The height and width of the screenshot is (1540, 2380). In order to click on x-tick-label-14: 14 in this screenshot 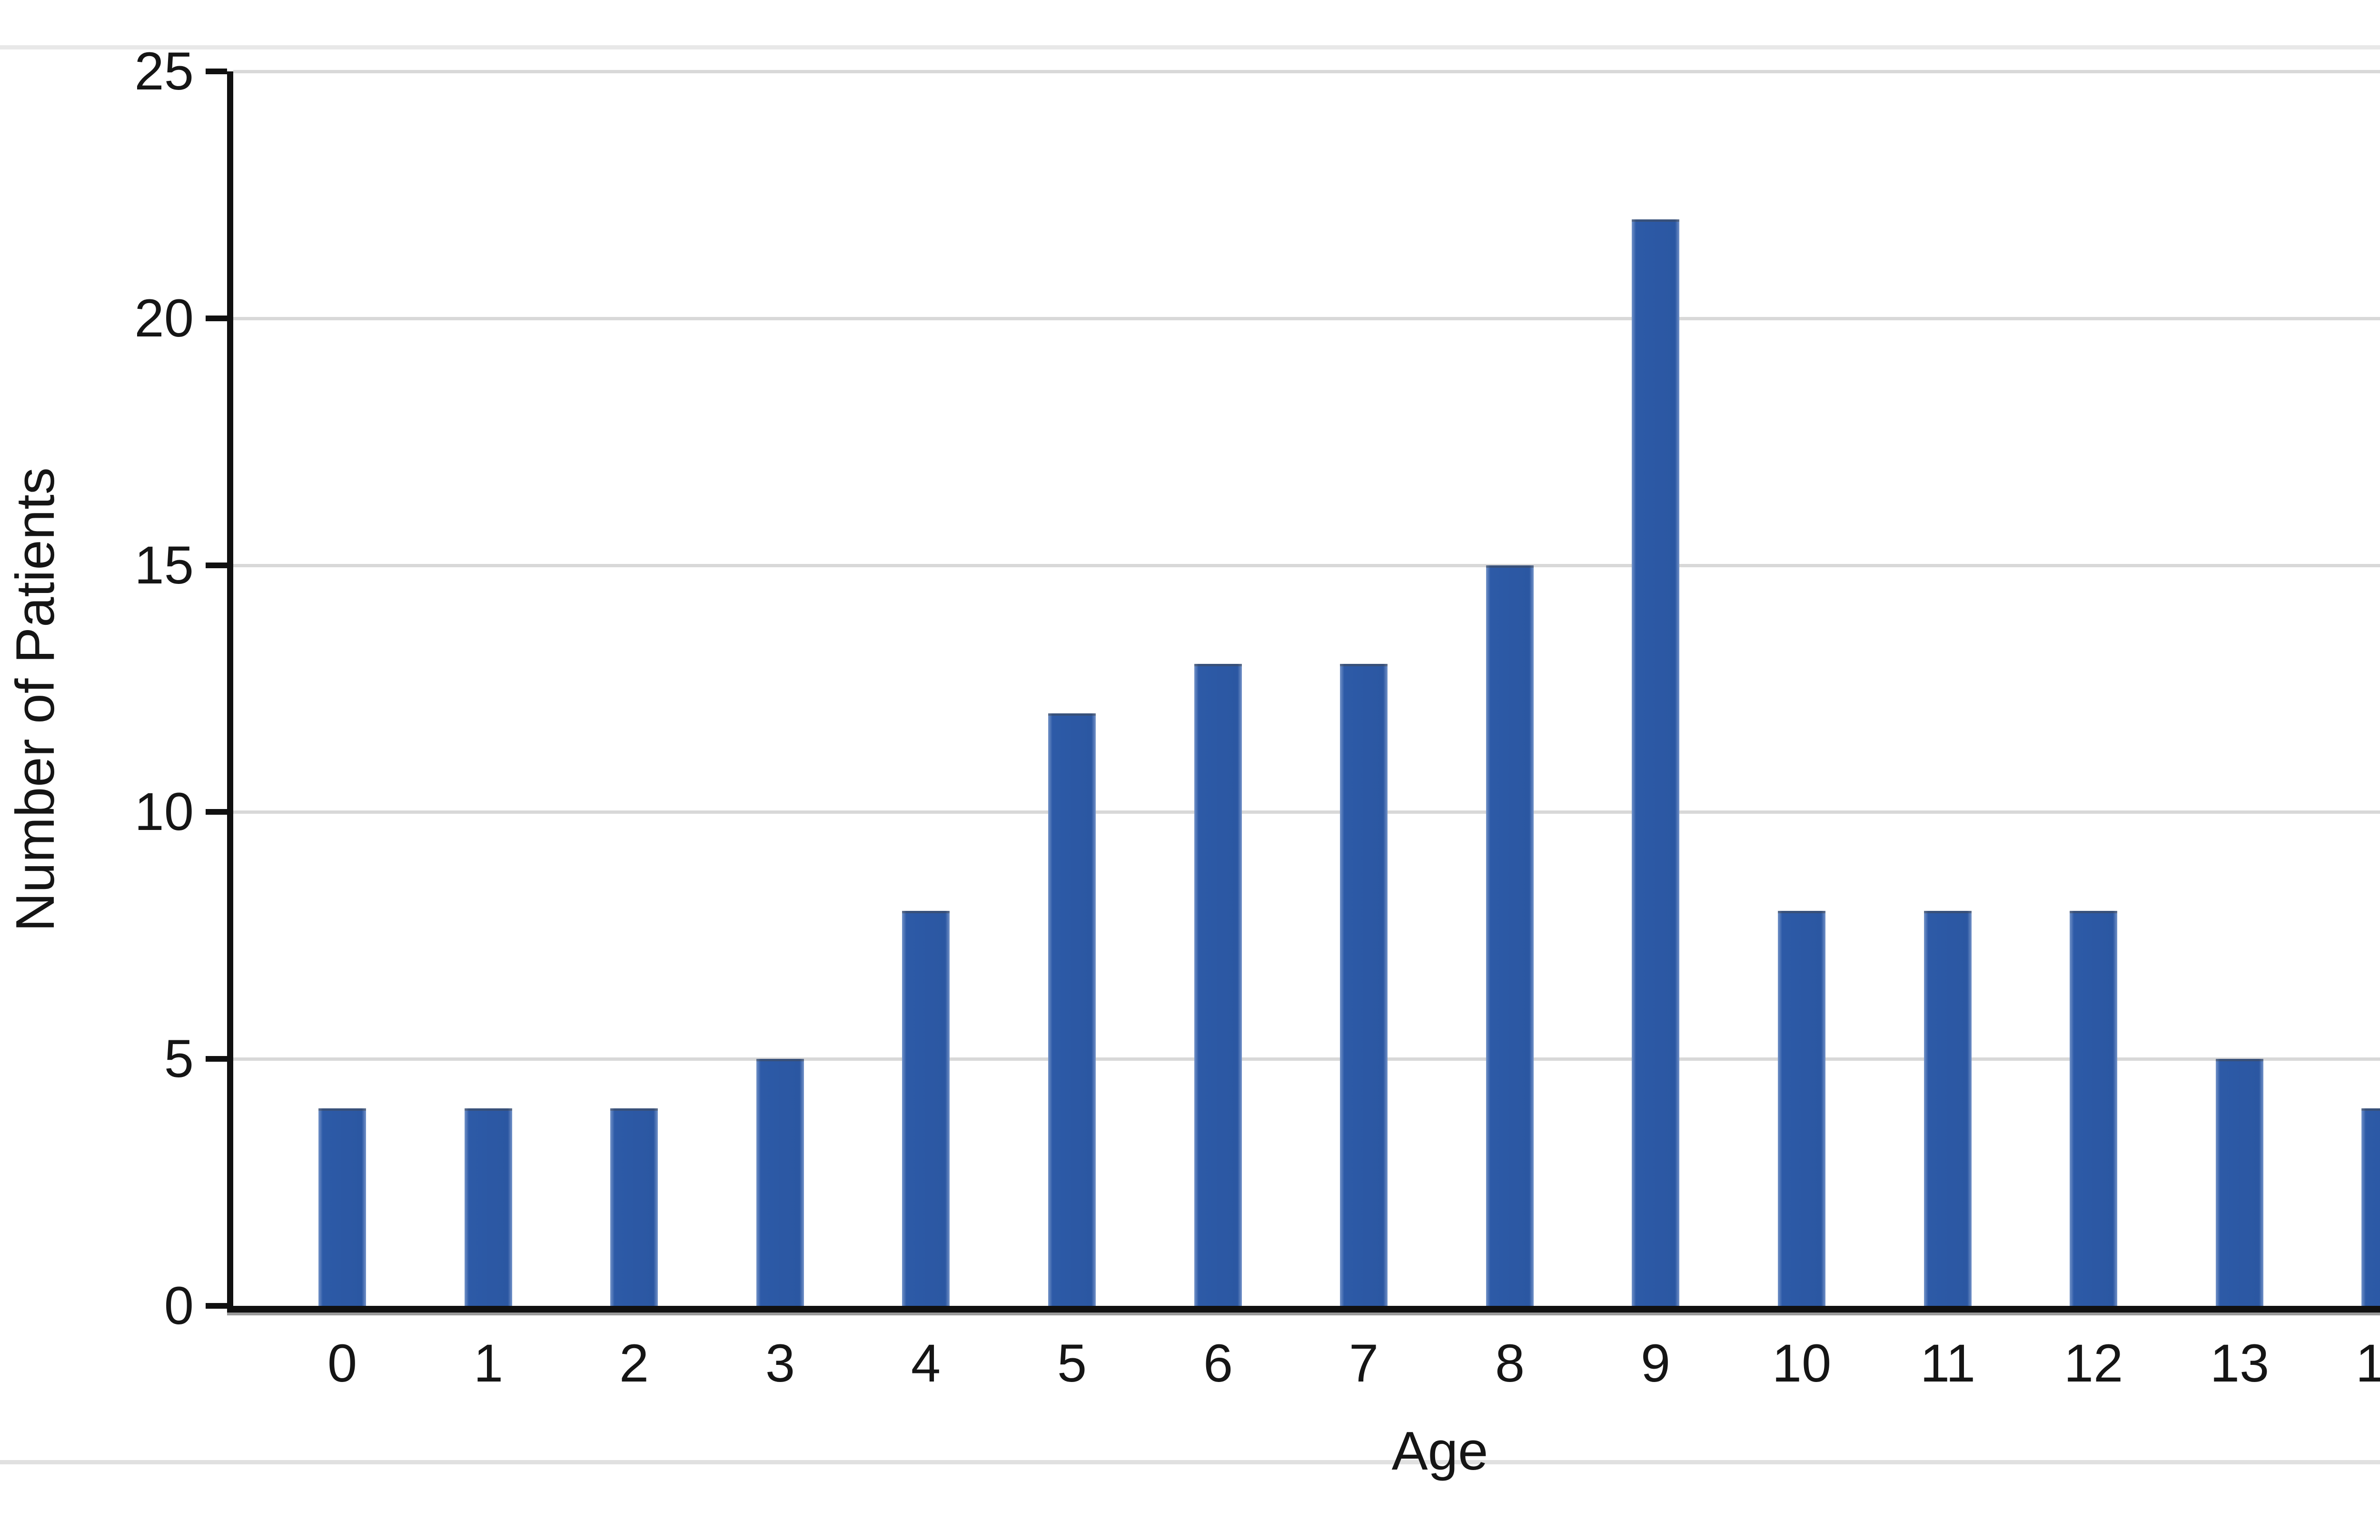, I will do `click(2367, 1363)`.